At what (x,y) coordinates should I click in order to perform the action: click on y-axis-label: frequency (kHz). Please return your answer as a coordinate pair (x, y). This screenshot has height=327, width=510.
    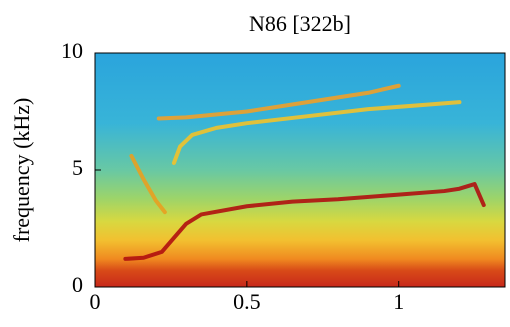
    Looking at the image, I should click on (21, 170).